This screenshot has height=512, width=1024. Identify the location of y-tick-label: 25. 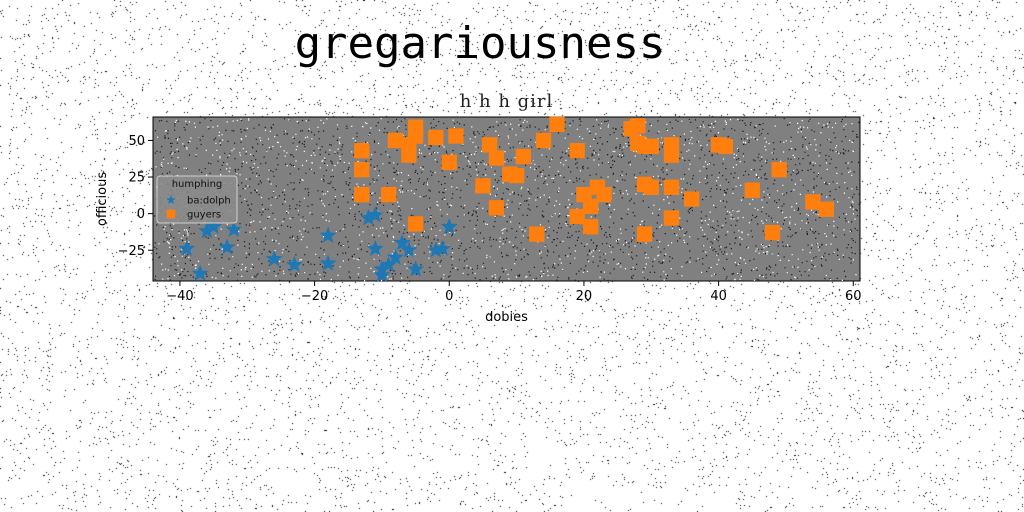
(136, 178).